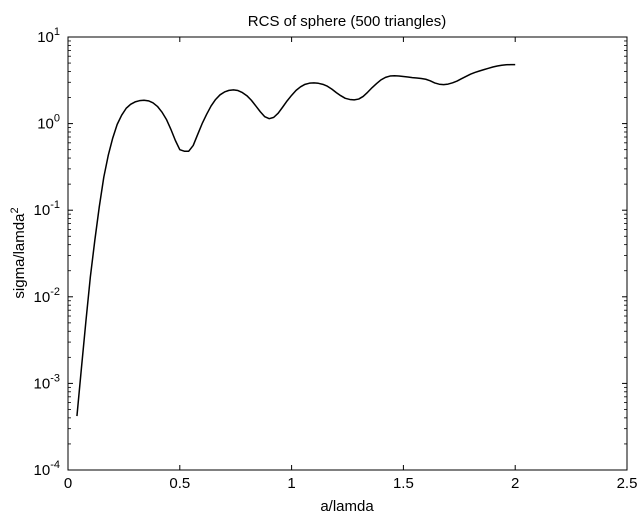 The image size is (640, 516). What do you see at coordinates (55, 465) in the screenshot?
I see `y-tick-exponent: -4` at bounding box center [55, 465].